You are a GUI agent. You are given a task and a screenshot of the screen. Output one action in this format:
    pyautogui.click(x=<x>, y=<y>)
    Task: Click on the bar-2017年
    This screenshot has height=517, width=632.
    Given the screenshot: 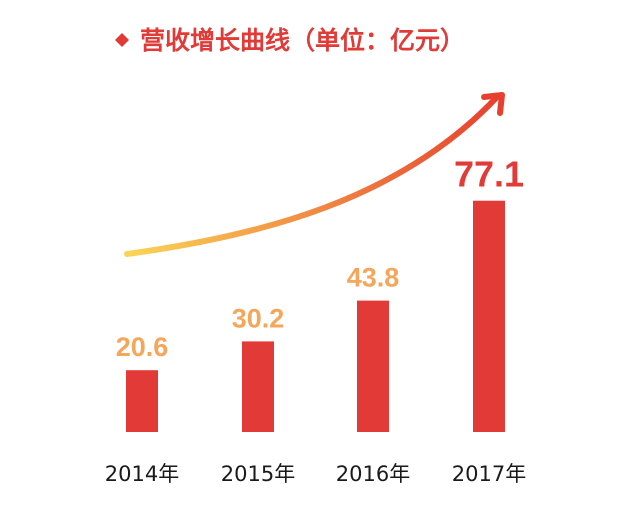 What is the action you would take?
    pyautogui.click(x=489, y=316)
    